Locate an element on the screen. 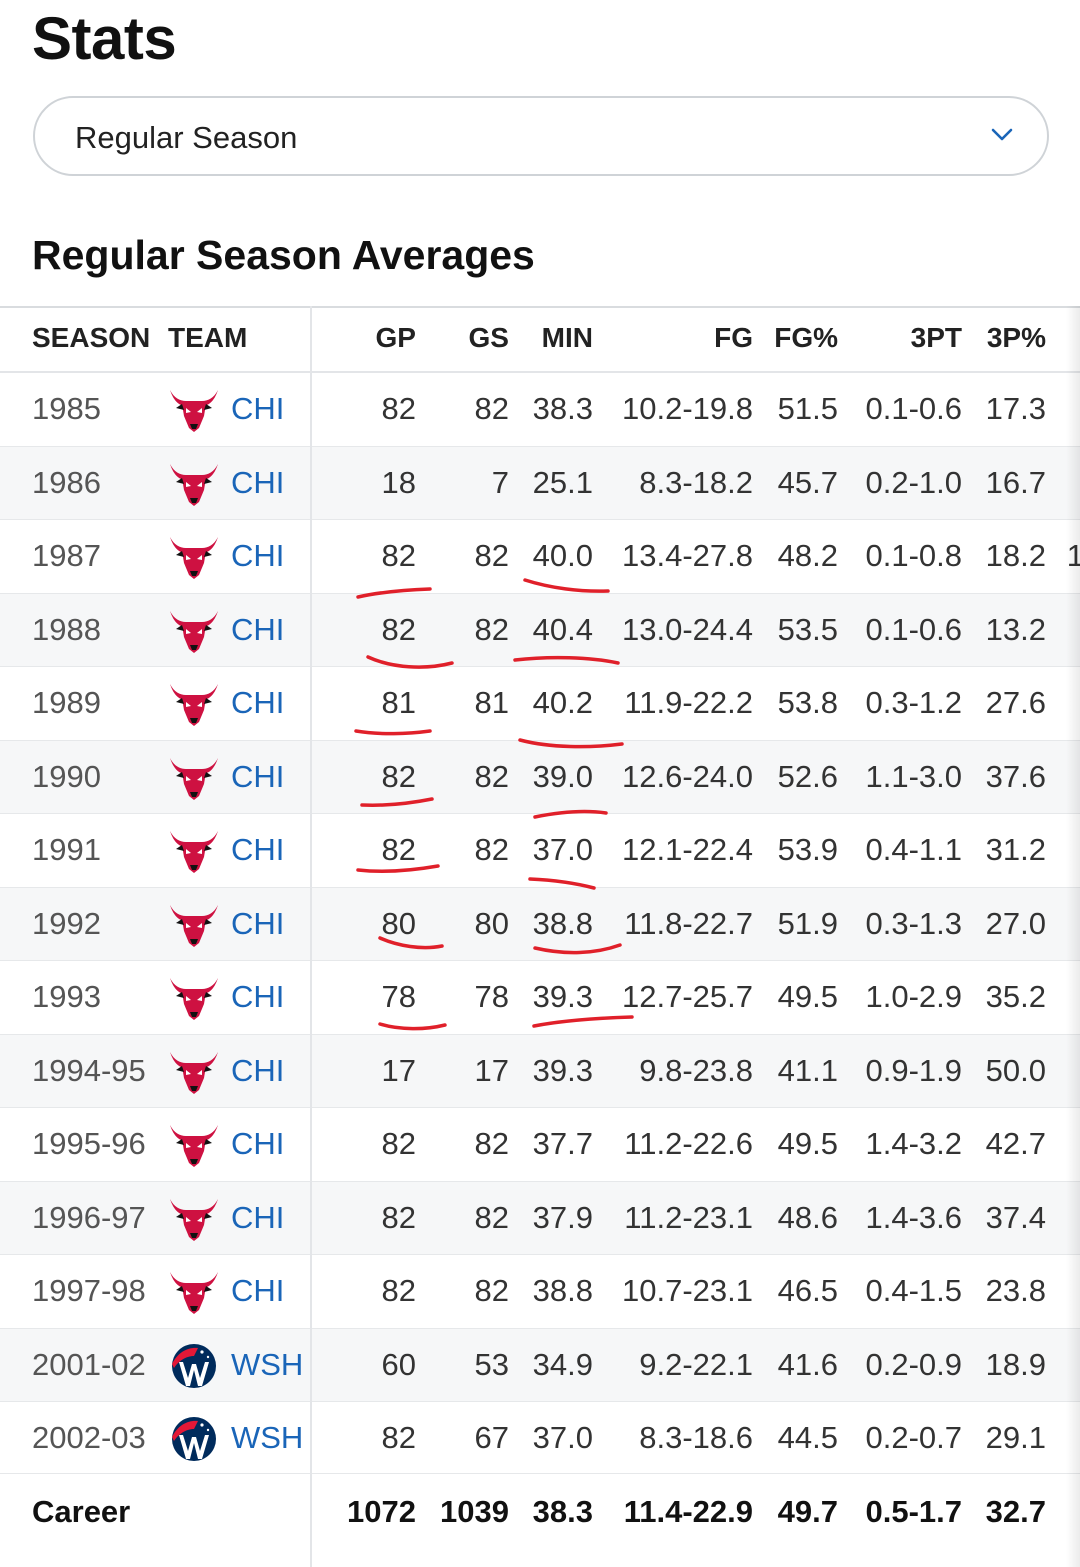  fg-cell: 11.9-22.2 is located at coordinates (688, 702).